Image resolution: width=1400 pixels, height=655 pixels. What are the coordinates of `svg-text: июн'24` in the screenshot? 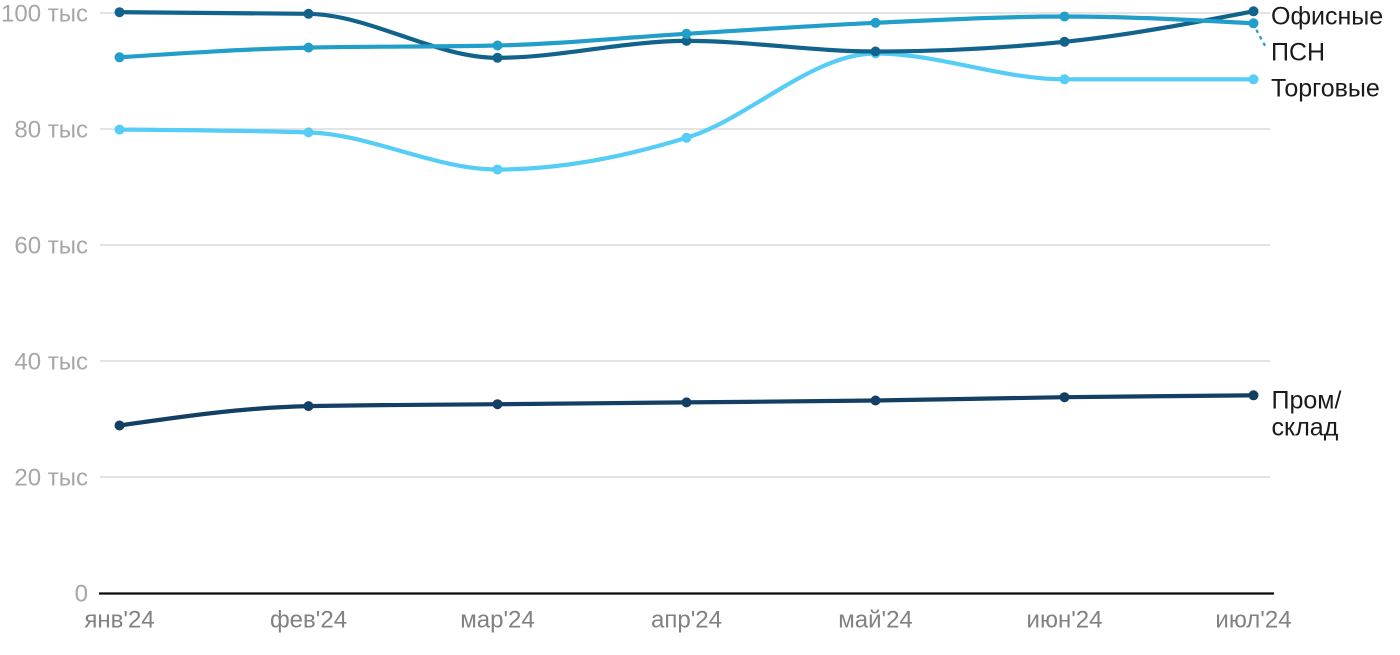 It's located at (1065, 620).